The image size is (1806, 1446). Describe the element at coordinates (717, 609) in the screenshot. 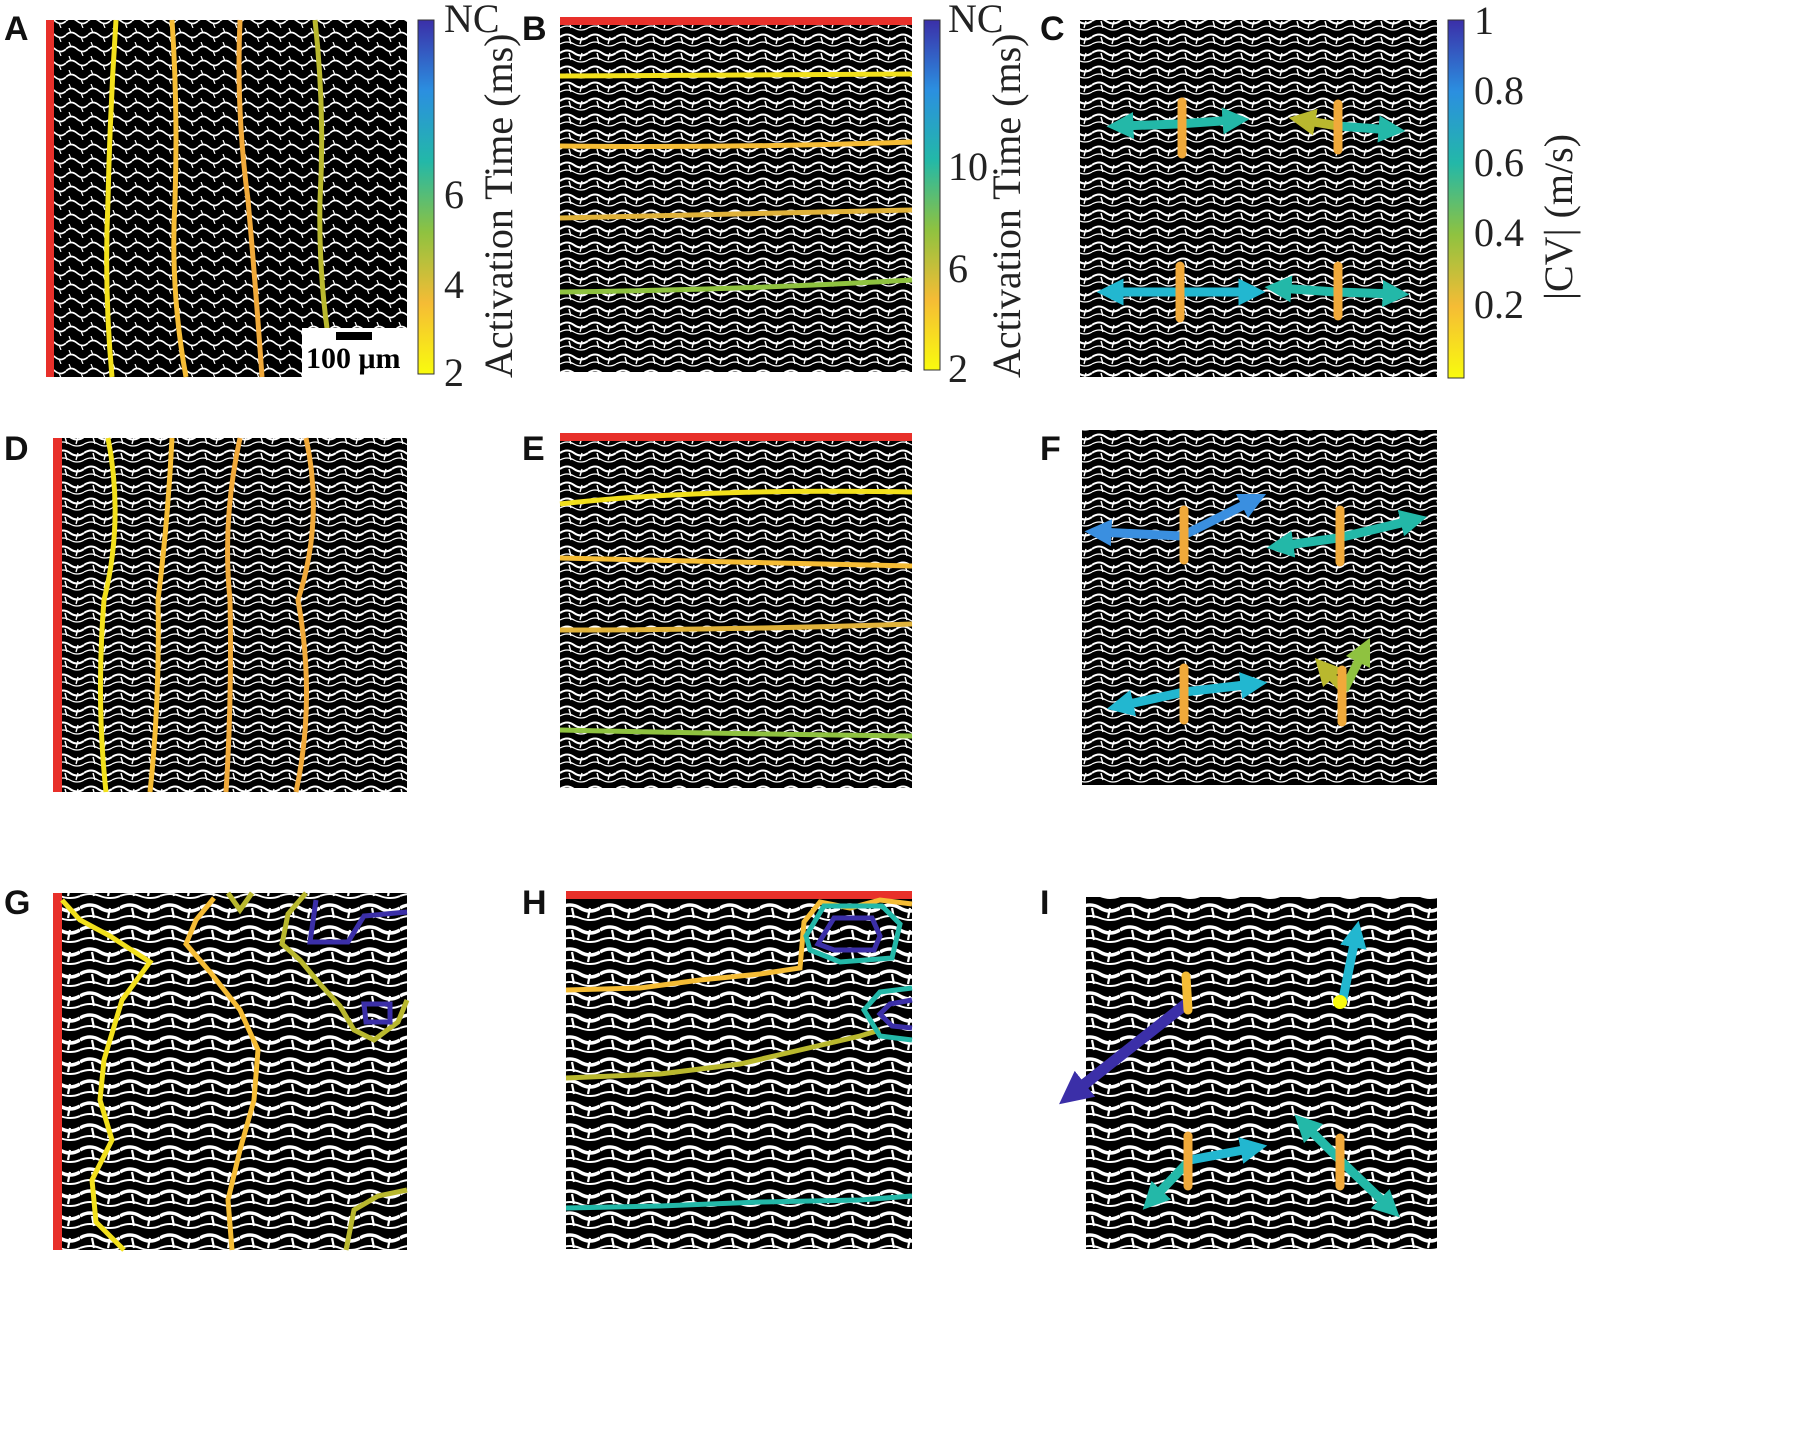

I see `panel-e: E` at that location.